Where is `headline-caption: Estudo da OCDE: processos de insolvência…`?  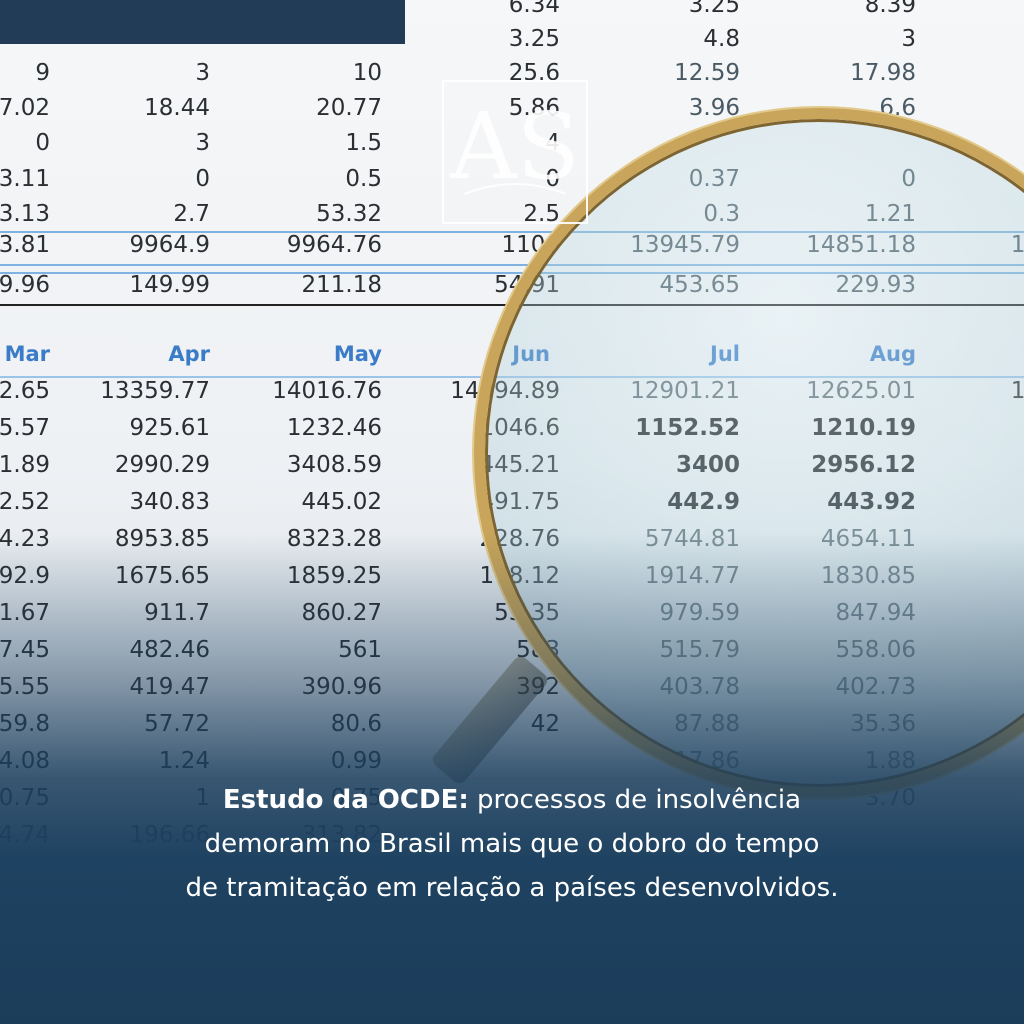 headline-caption: Estudo da OCDE: processos de insolvência… is located at coordinates (512, 844).